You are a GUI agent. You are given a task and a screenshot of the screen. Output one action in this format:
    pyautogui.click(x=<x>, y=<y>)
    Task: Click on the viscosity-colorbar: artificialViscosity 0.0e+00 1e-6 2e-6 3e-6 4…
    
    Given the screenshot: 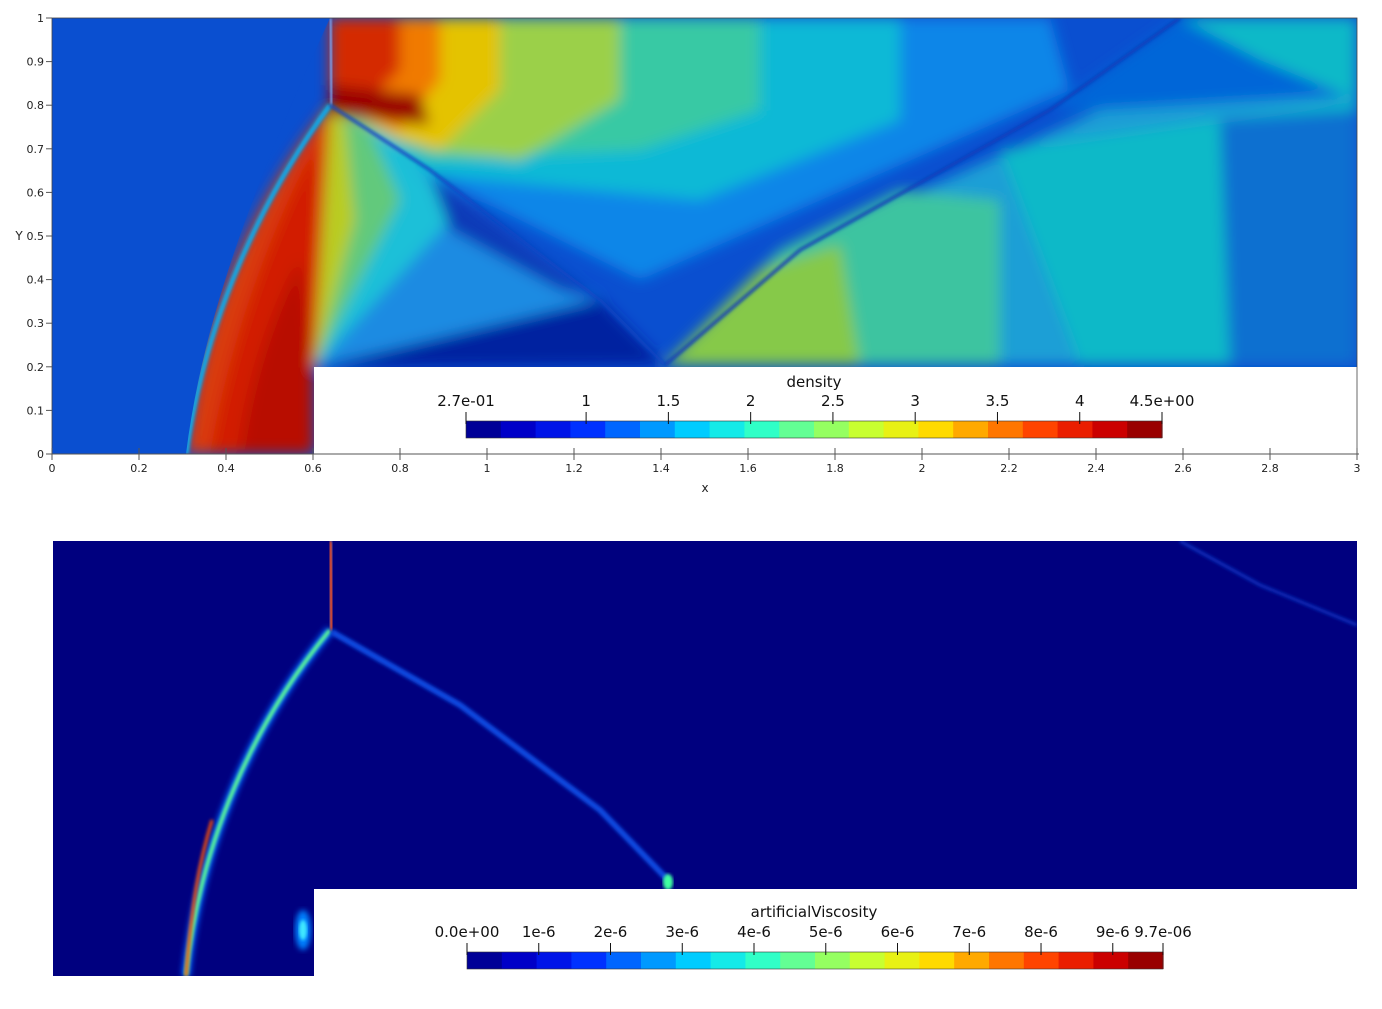 What is the action you would take?
    pyautogui.click(x=813, y=936)
    